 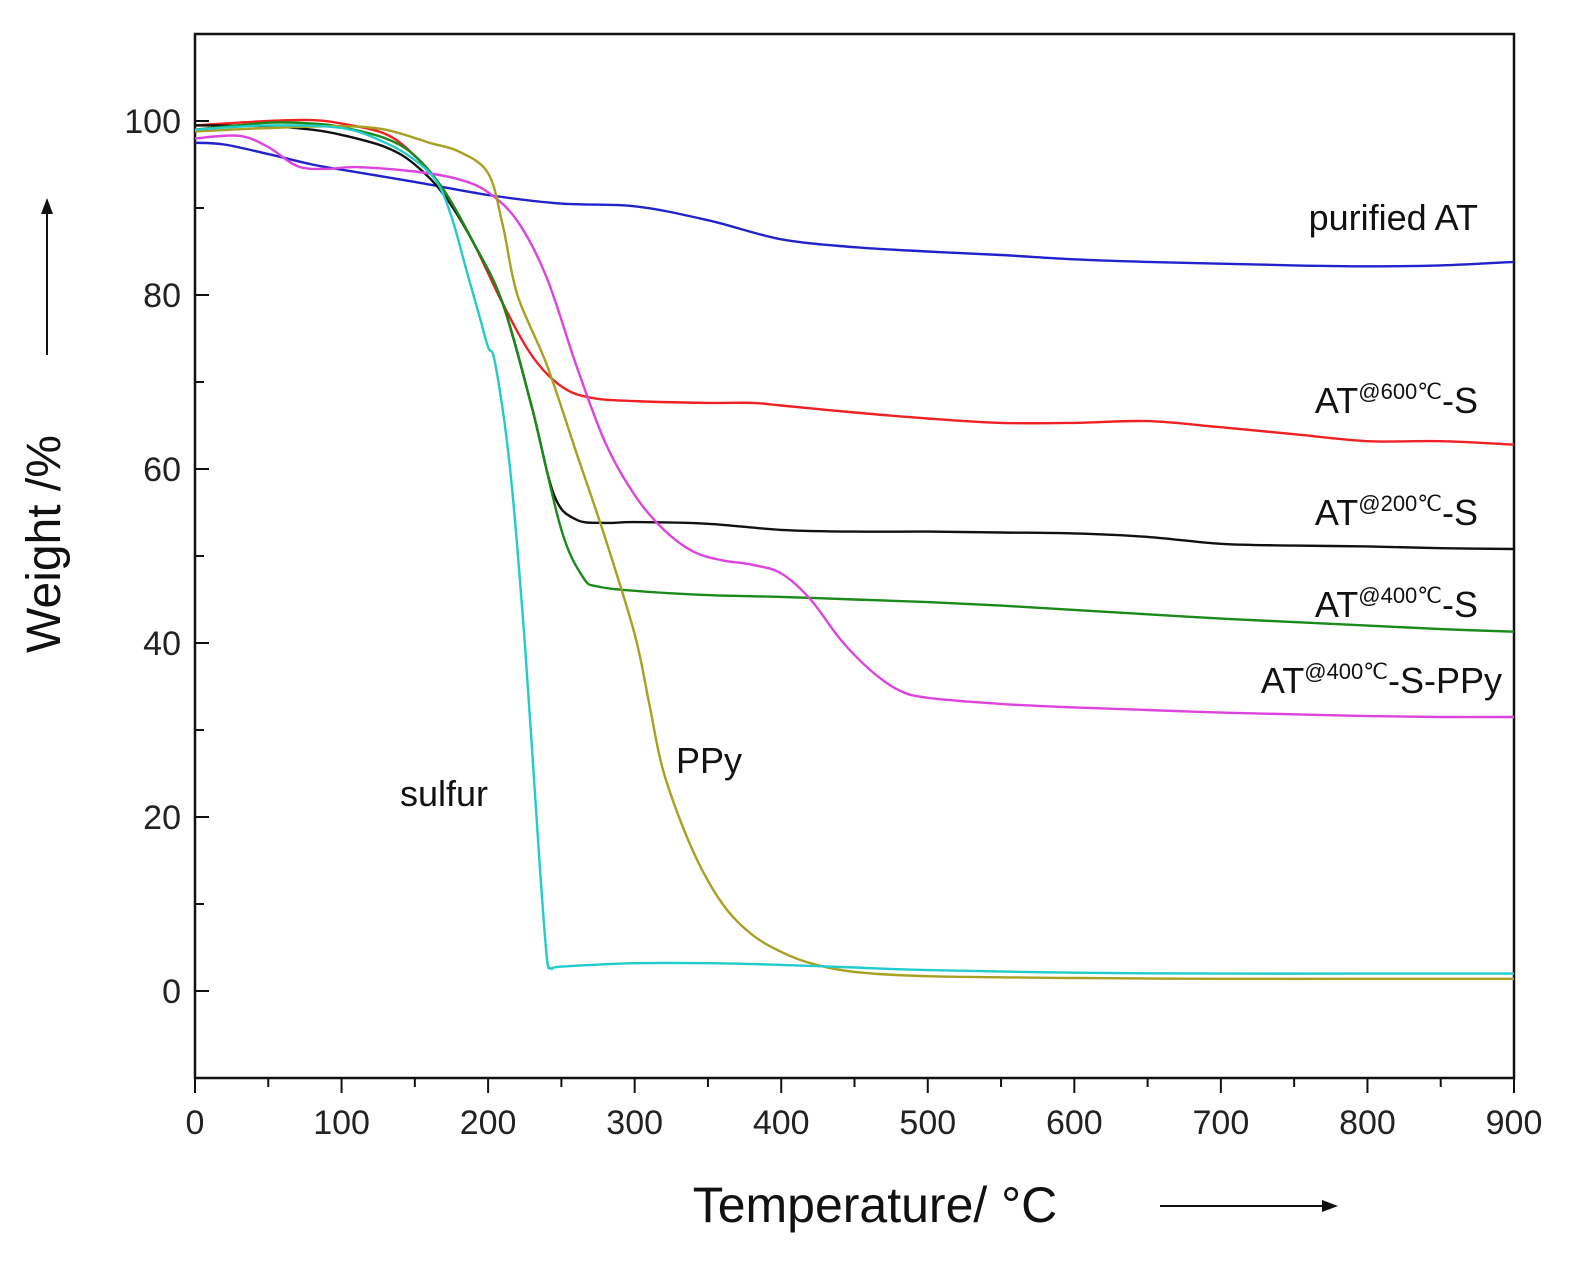 What do you see at coordinates (927, 1123) in the screenshot?
I see `x-tick-label: 500` at bounding box center [927, 1123].